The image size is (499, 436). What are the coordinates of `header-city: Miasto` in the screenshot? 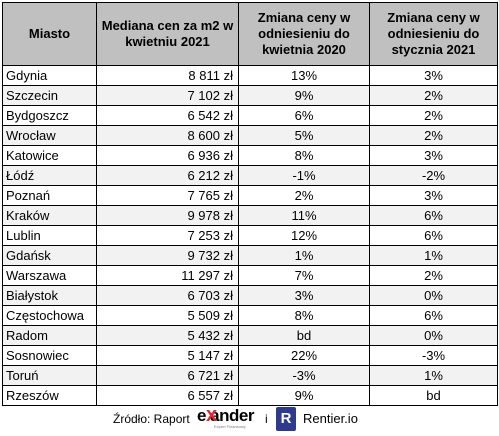 It's located at (49, 34).